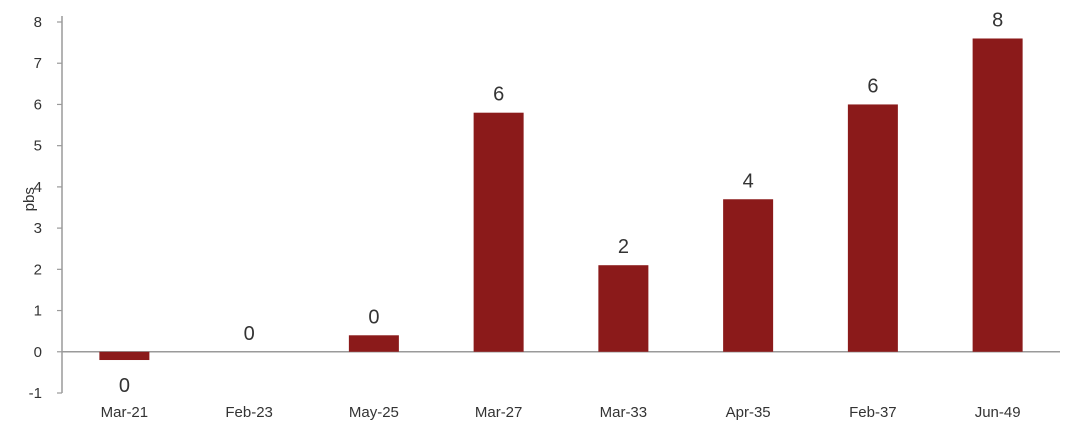  What do you see at coordinates (38, 352) in the screenshot?
I see `y-tick-label: 0` at bounding box center [38, 352].